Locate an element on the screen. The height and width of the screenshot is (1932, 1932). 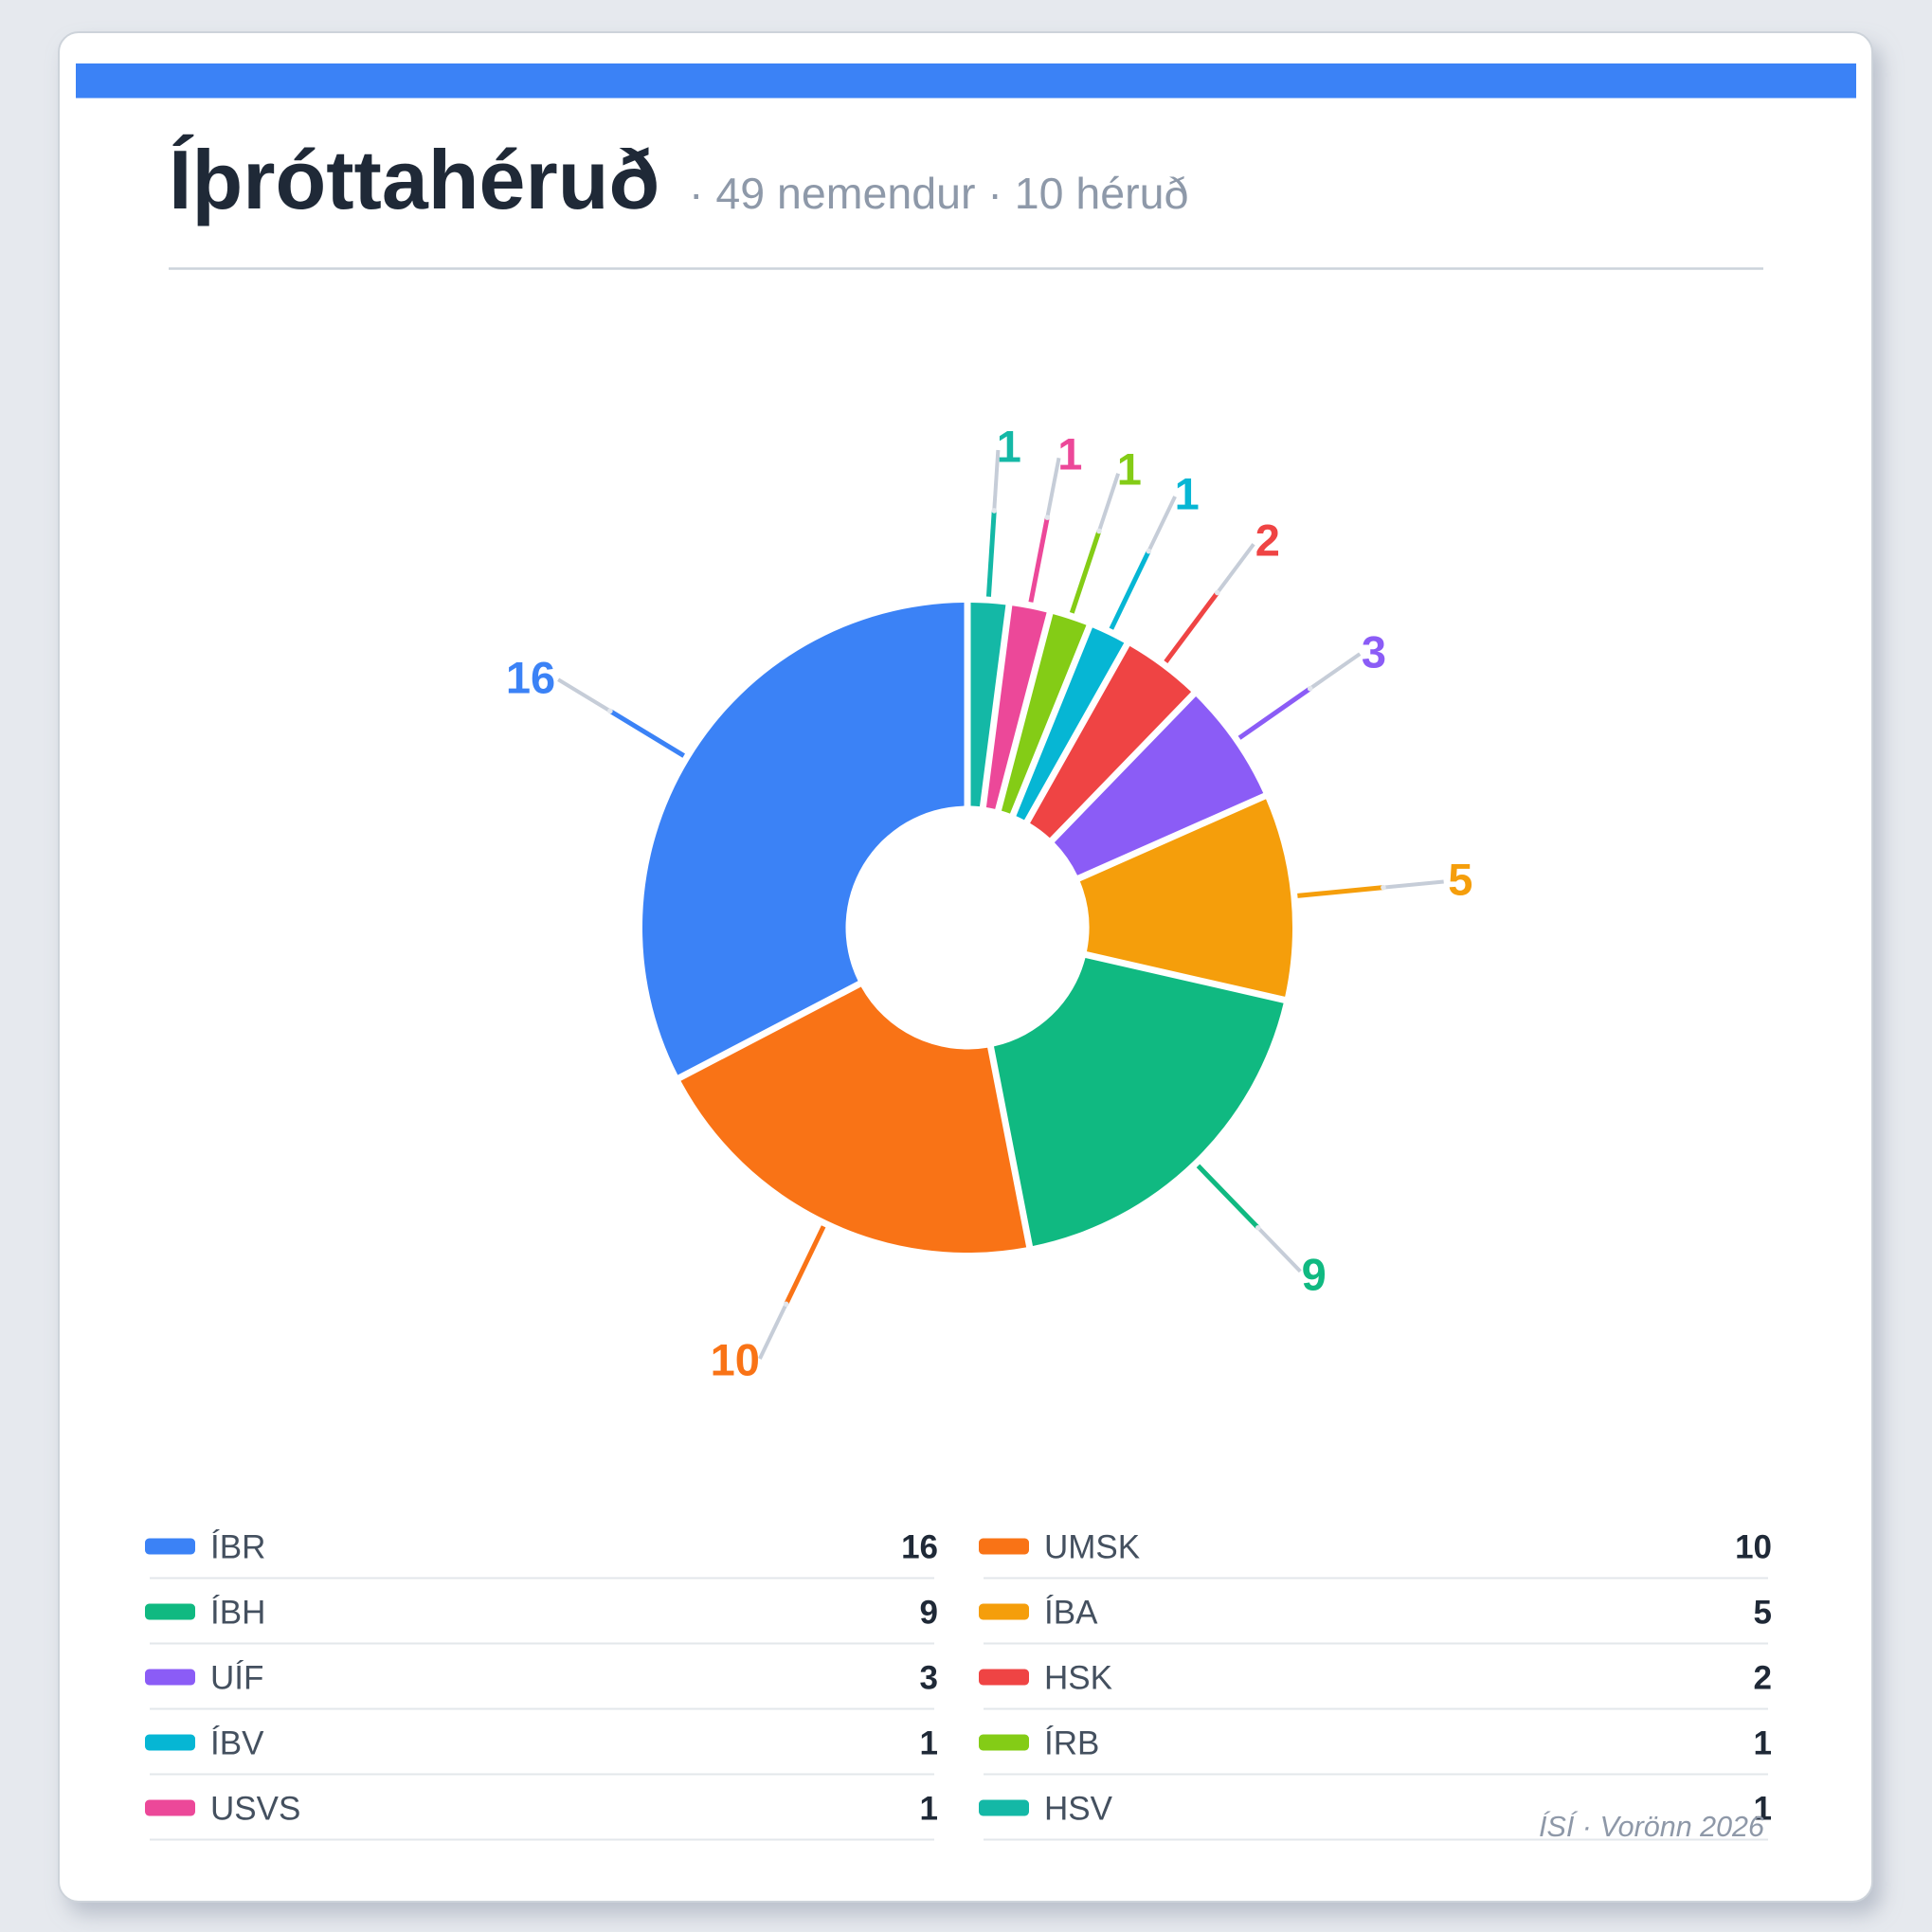
svg-text: ÍBH is located at coordinates (237, 1613).